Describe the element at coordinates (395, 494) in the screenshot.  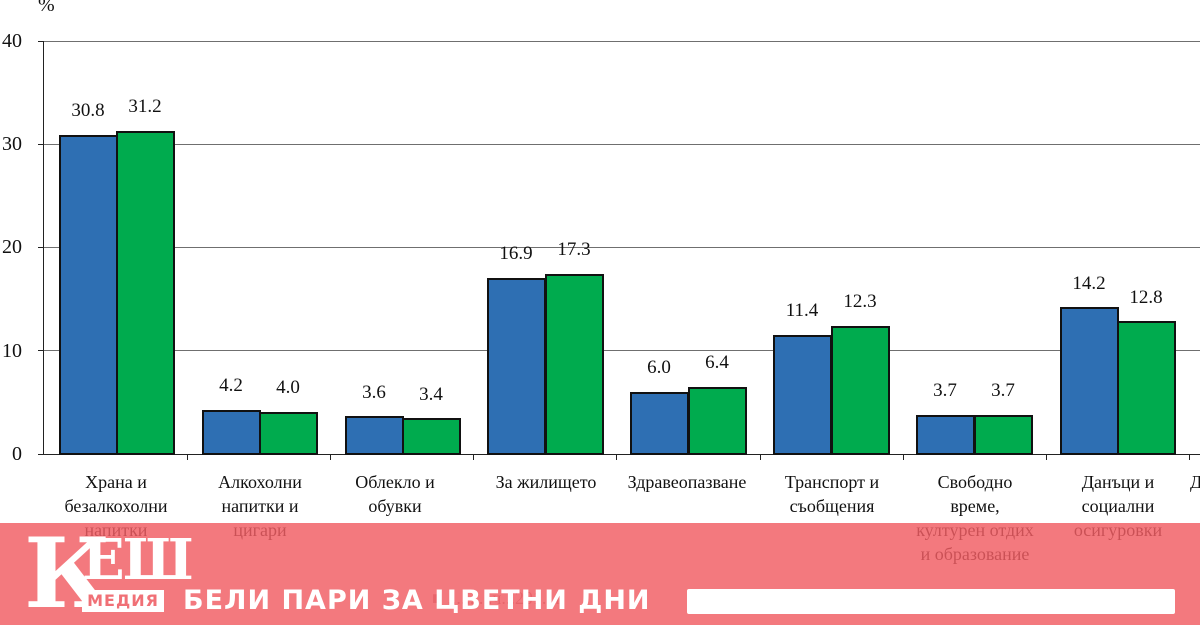
I see `category-label-clothing: Облекло и обувки` at that location.